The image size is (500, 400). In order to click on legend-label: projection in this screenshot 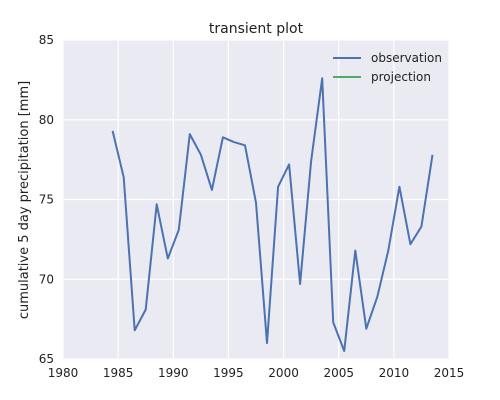, I will do `click(401, 77)`.